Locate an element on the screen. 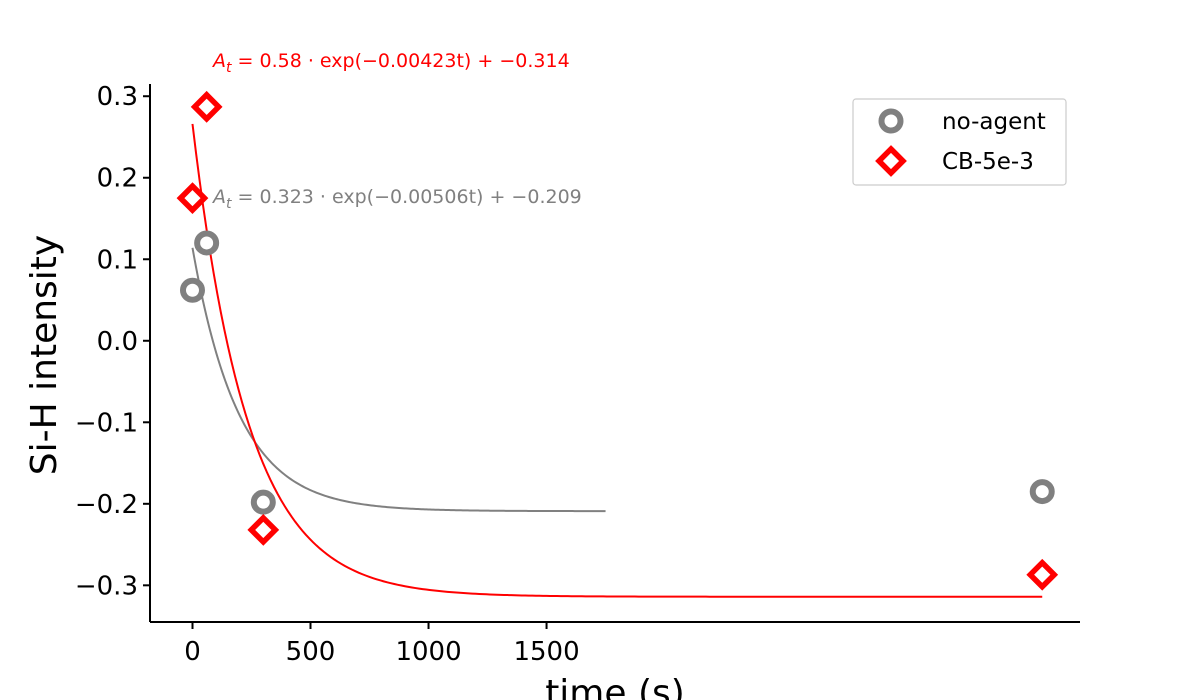  x-tick-label: 1500 is located at coordinates (546, 652).